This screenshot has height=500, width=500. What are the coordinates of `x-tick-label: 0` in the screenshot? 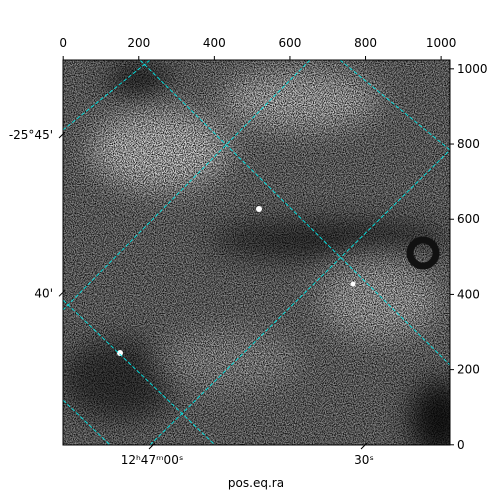 It's located at (63, 43).